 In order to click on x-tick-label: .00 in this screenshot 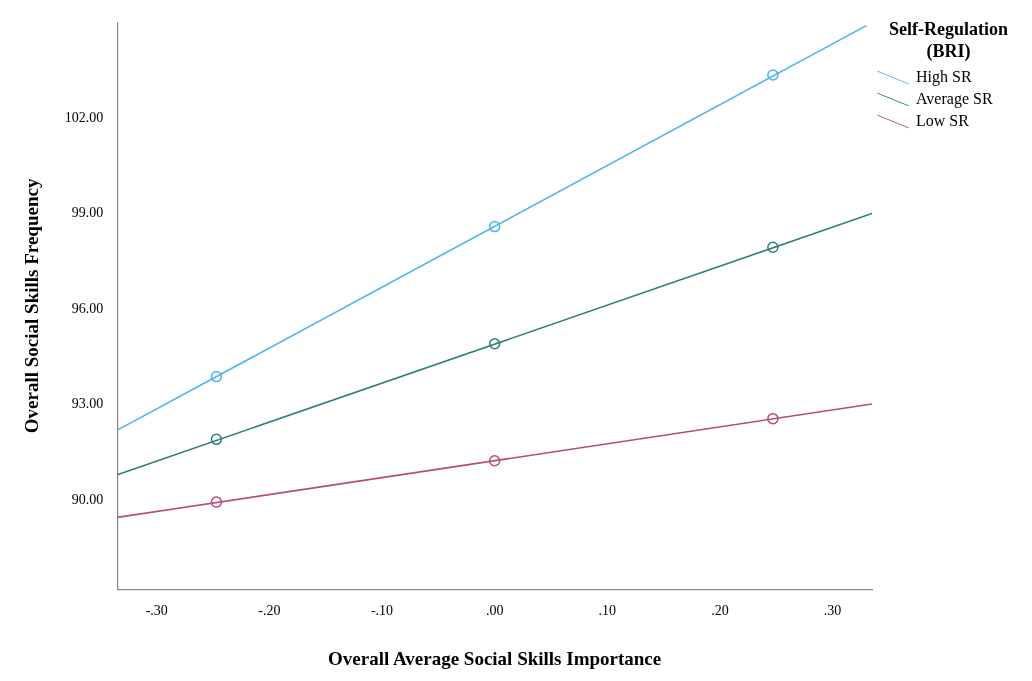, I will do `click(494, 611)`.